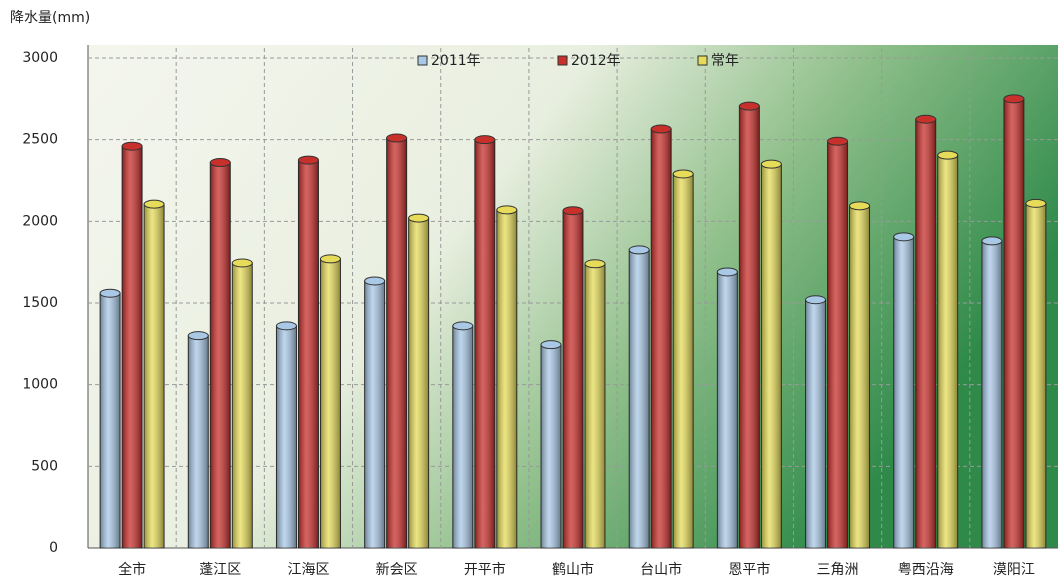 This screenshot has height=582, width=1058. Describe the element at coordinates (40, 58) in the screenshot. I see `y-tick-label: 3000` at that location.